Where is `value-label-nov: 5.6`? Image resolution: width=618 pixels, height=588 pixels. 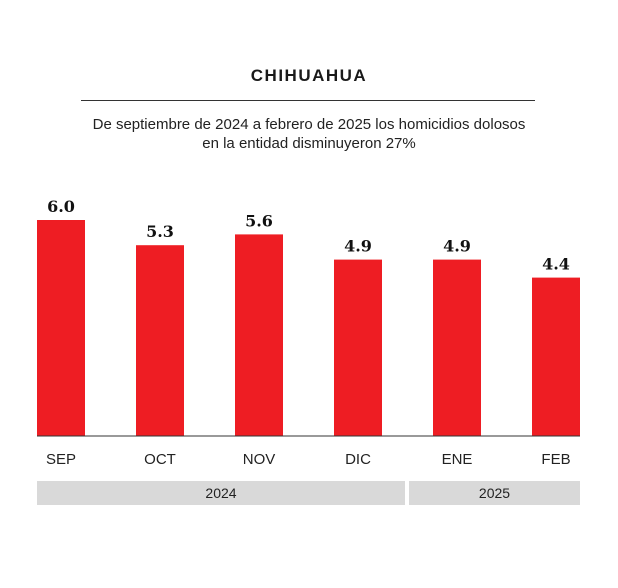
value-label-nov: 5.6 is located at coordinates (259, 220).